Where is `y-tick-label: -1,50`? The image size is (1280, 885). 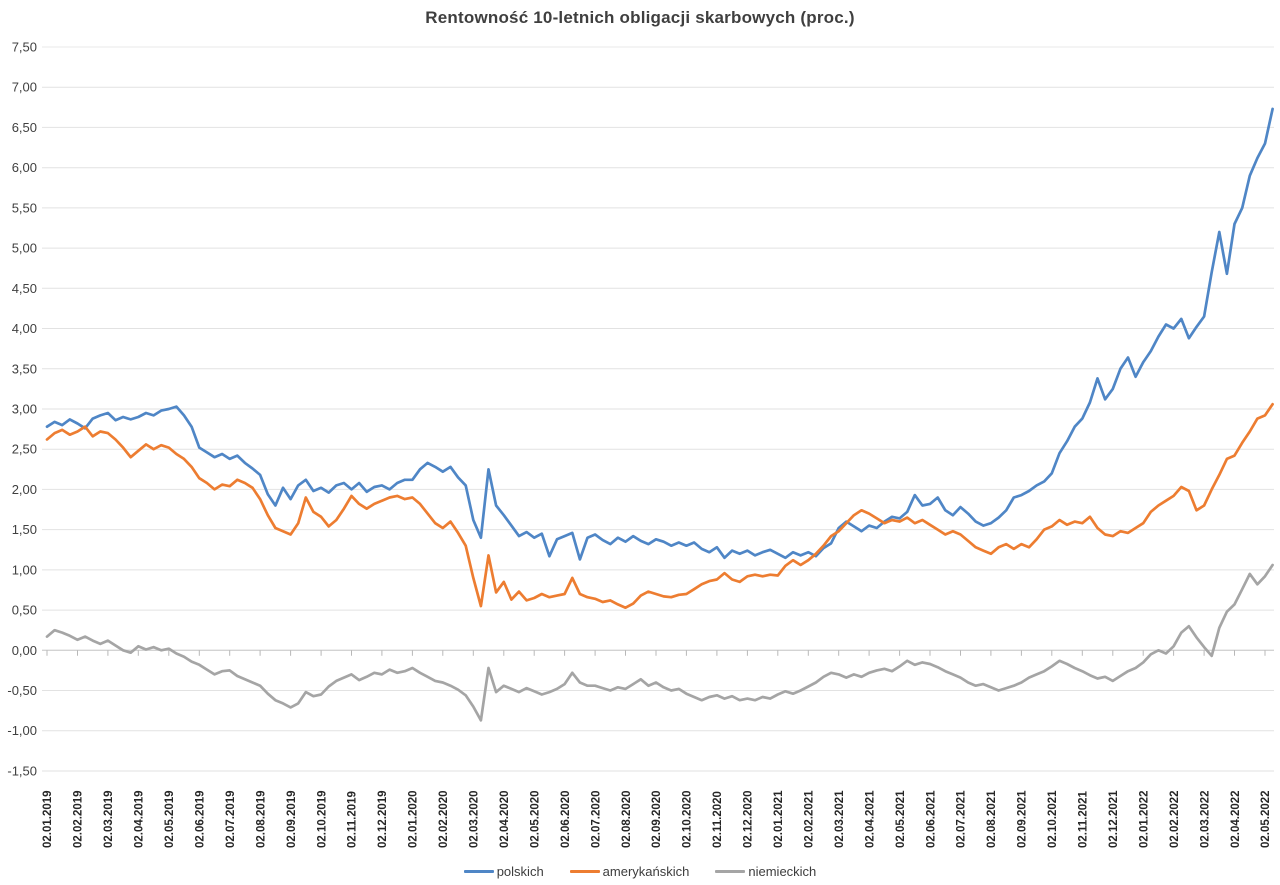 y-tick-label: -1,50 is located at coordinates (22, 771).